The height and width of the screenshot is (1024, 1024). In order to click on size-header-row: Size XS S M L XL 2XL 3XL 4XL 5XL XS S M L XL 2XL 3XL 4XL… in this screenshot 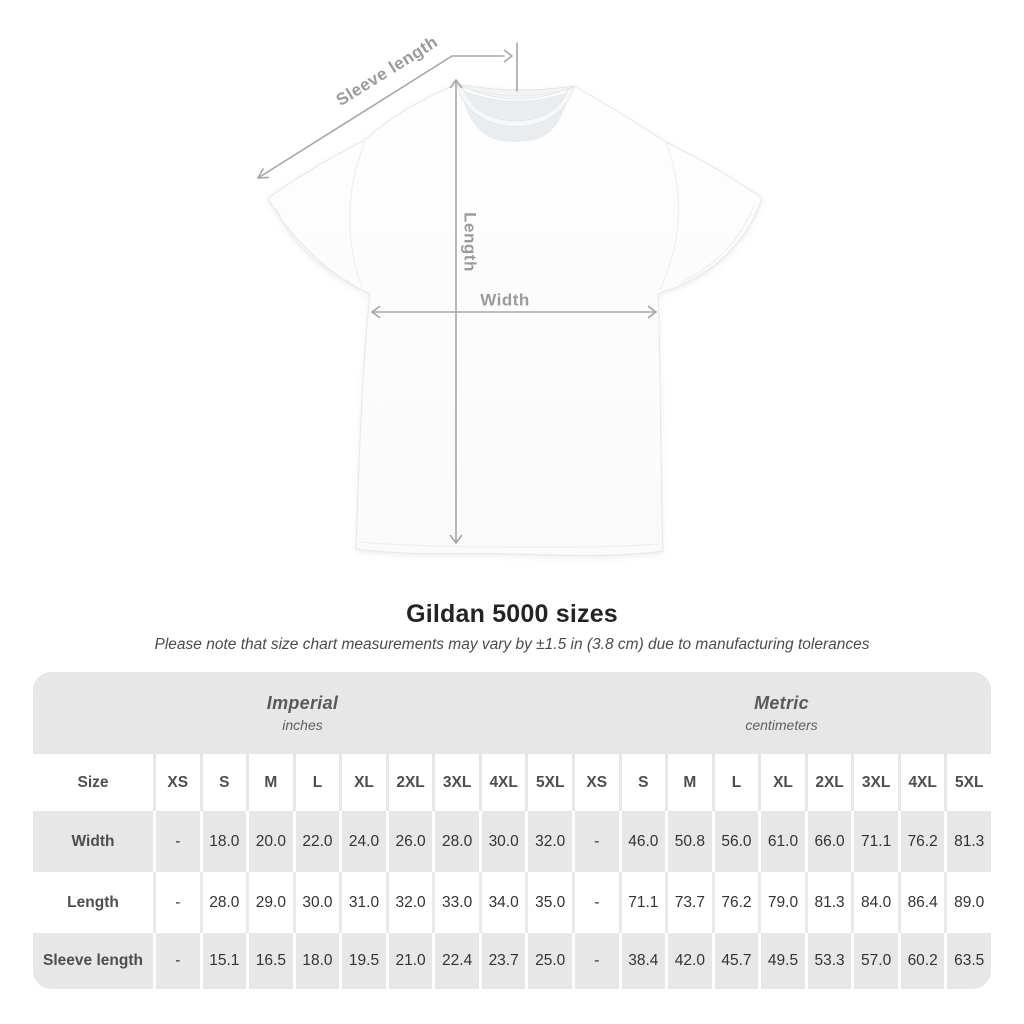, I will do `click(512, 782)`.